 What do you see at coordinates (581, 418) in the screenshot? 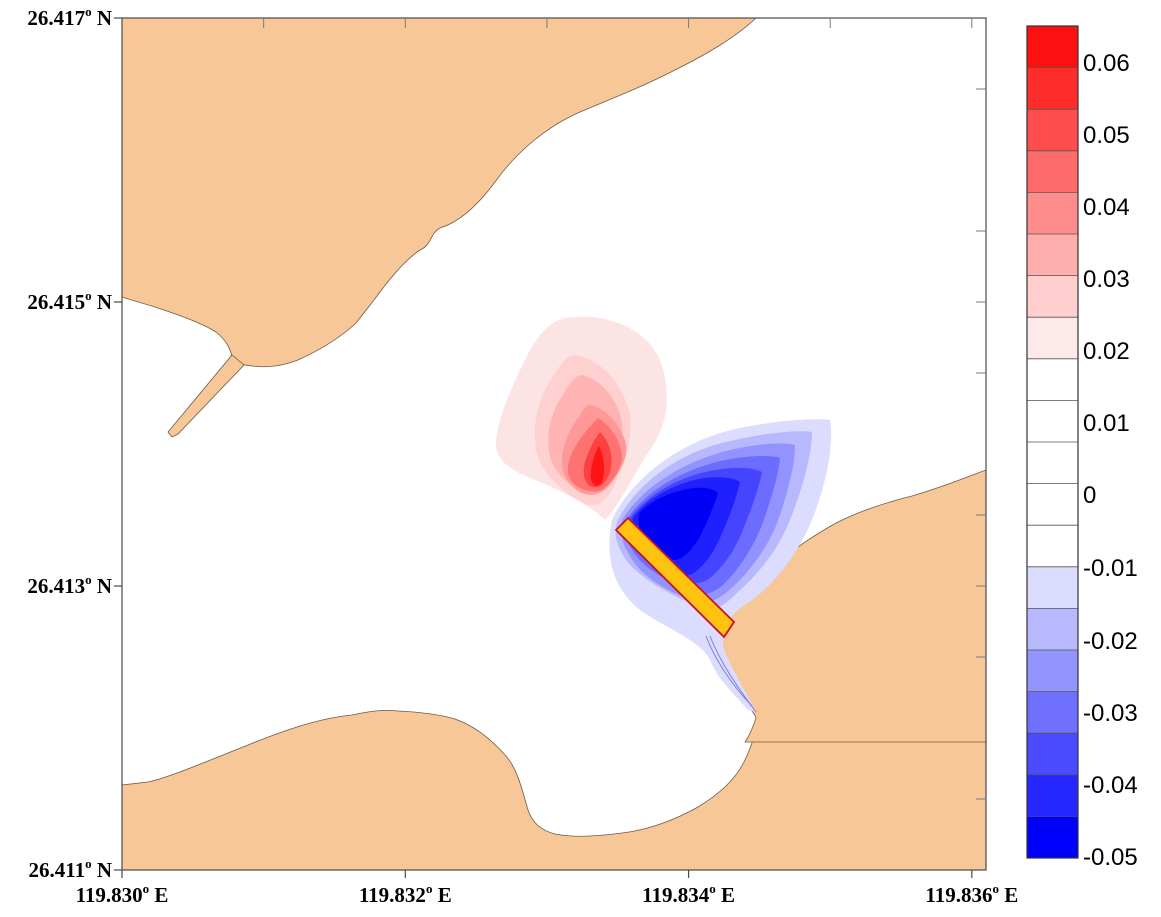
I see `positive-anomaly-contours` at bounding box center [581, 418].